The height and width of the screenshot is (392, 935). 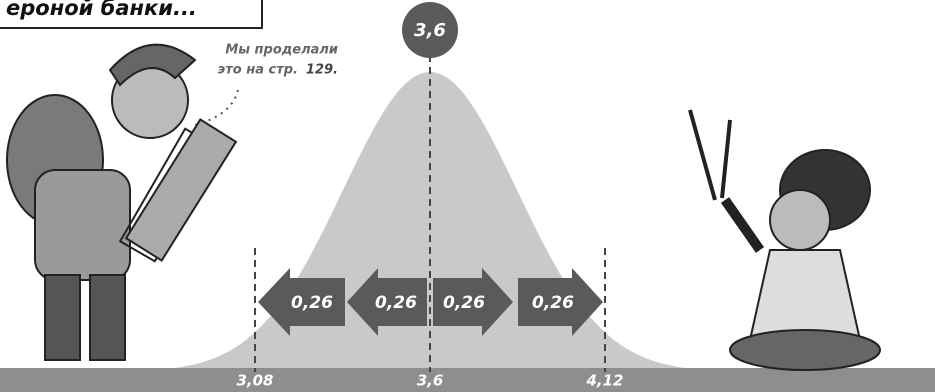 I want to click on scissors, so click(x=710, y=155).